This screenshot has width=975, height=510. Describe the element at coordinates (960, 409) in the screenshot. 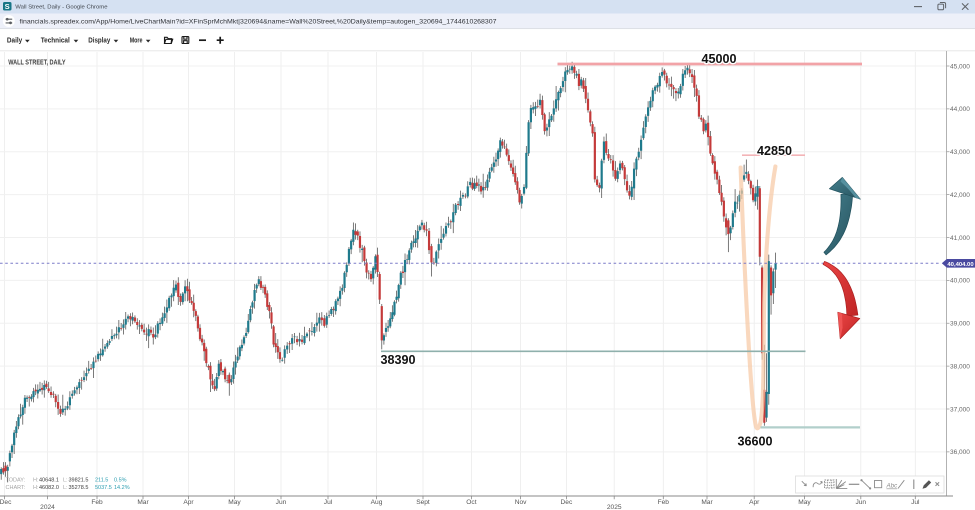

I see `svg-text: 37,000` at that location.